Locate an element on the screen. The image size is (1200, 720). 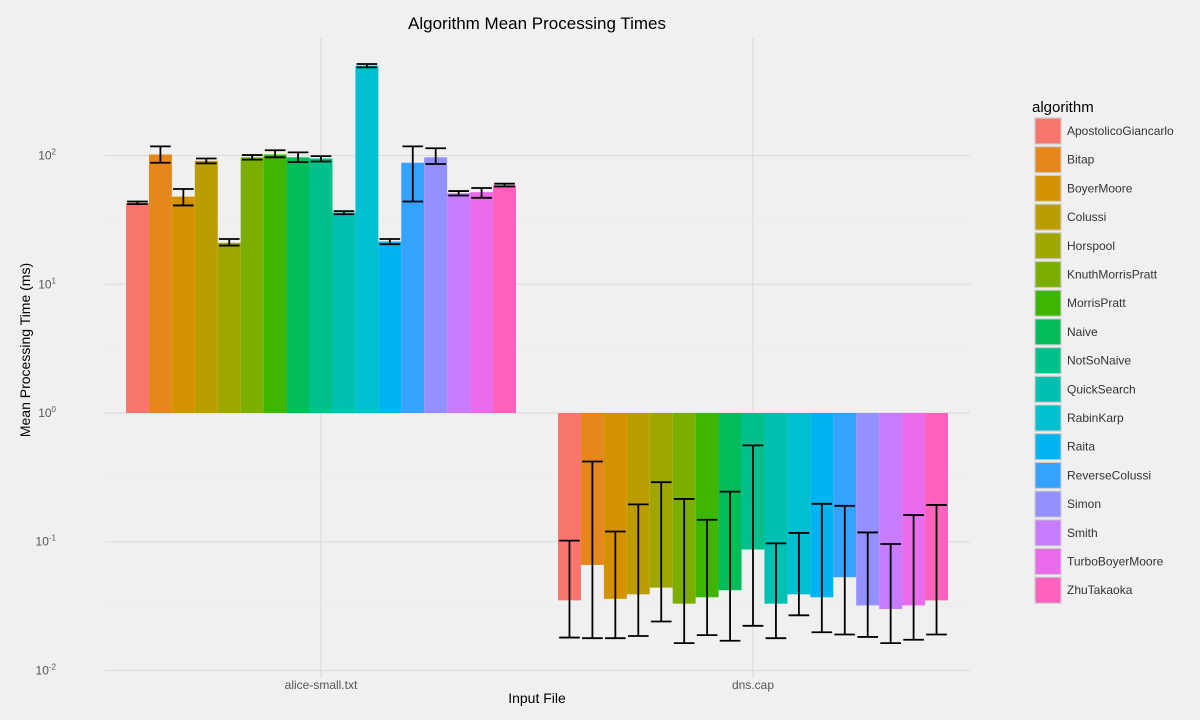
x-axis-label: Input File is located at coordinates (537, 698).